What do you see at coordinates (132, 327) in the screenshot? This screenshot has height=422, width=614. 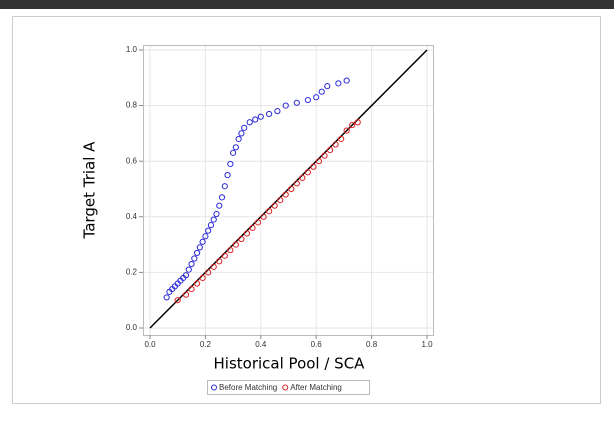 I see `y-tick-label: 0.0` at bounding box center [132, 327].